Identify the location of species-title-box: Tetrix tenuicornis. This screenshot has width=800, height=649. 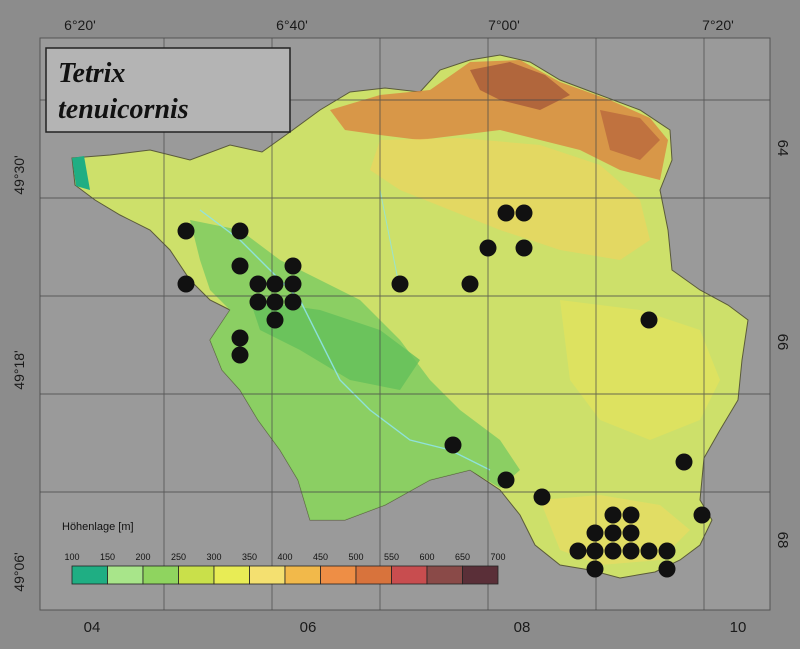
(168, 90).